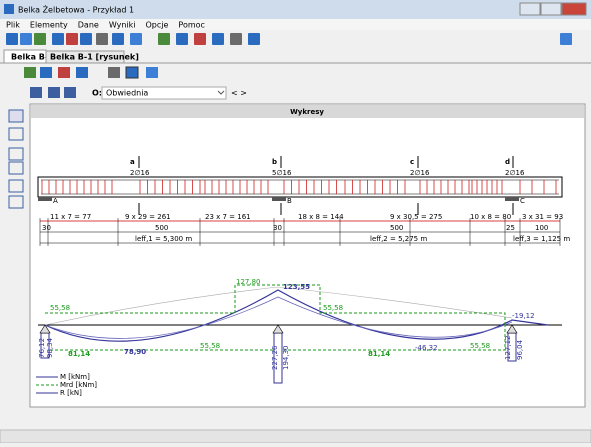  I want to click on section-label: b, so click(274, 162).